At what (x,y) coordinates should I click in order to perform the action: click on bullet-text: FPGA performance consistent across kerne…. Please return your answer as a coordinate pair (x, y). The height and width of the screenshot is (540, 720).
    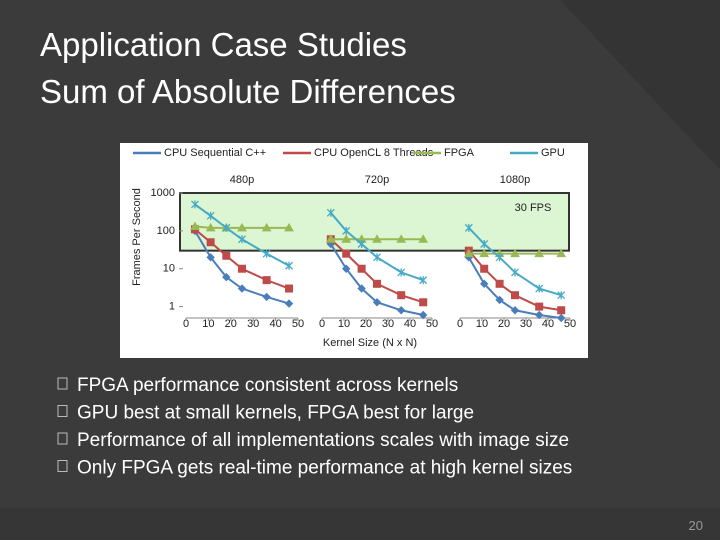
    Looking at the image, I should click on (267, 385).